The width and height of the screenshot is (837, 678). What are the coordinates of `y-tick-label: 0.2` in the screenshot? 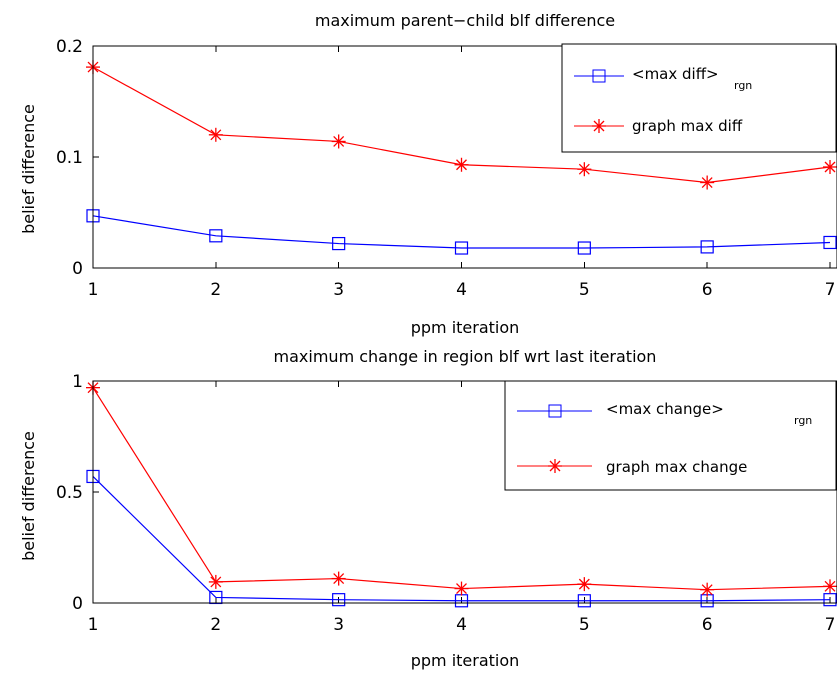 It's located at (69, 47).